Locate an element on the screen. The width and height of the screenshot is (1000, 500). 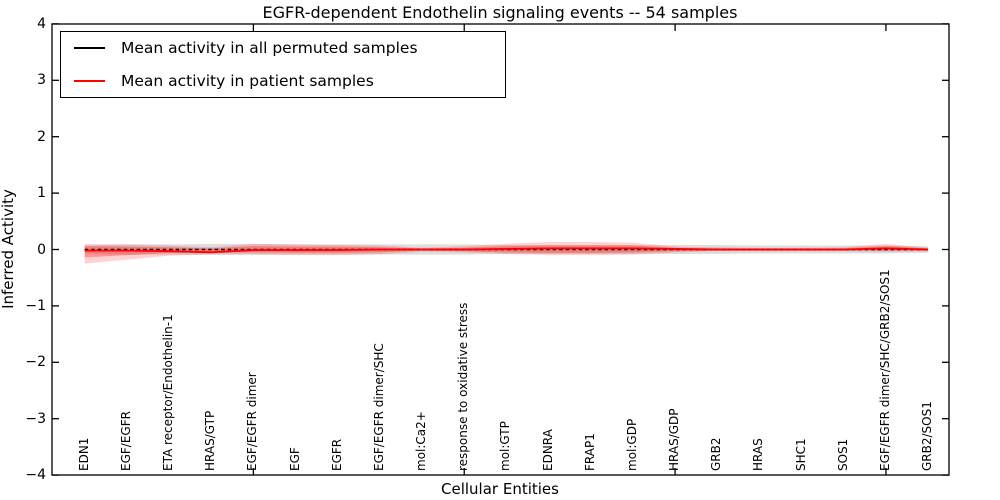
x-category-label: EDNRA is located at coordinates (547, 450).